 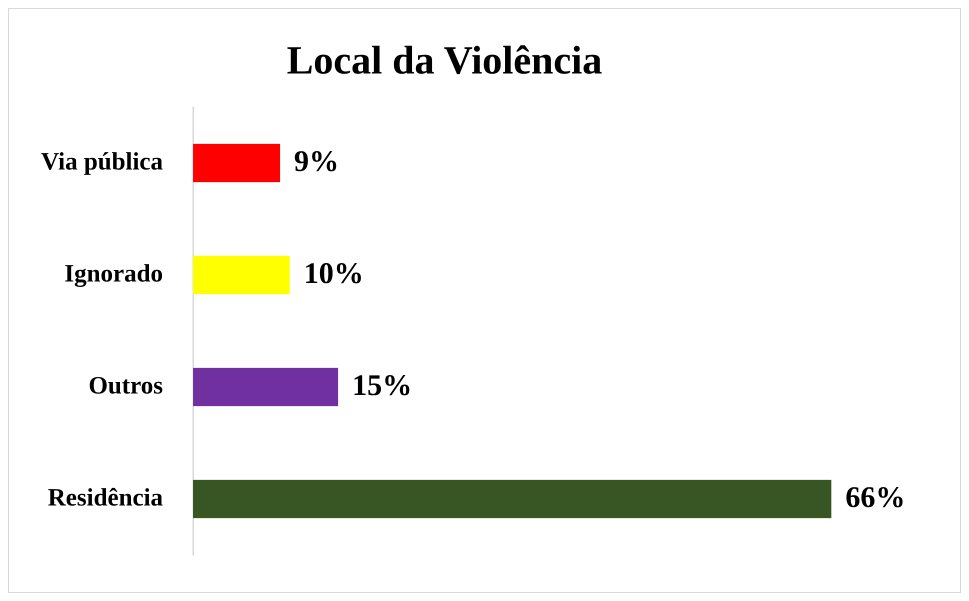 I want to click on y-tick-label: Residência, so click(x=106, y=498).